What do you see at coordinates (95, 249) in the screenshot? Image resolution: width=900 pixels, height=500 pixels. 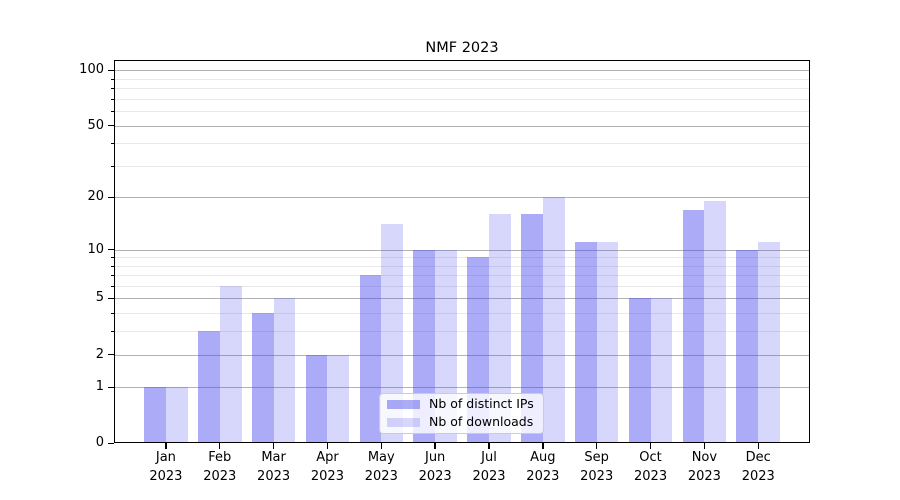 I see `y-tick-label: 10` at bounding box center [95, 249].